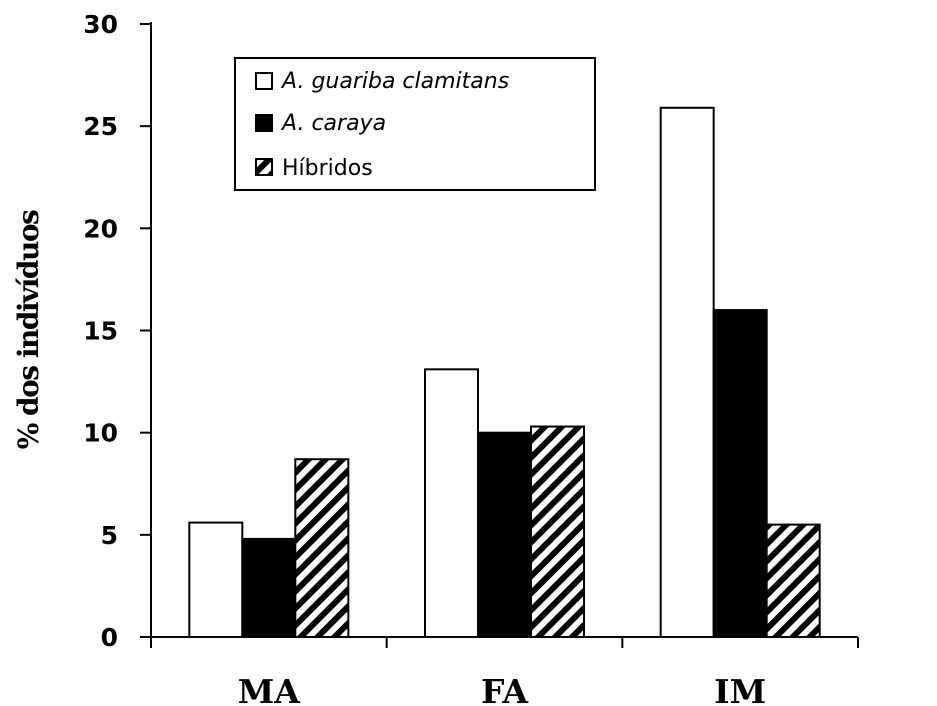  Describe the element at coordinates (504, 534) in the screenshot. I see `bar-a-caraya-fa` at that location.